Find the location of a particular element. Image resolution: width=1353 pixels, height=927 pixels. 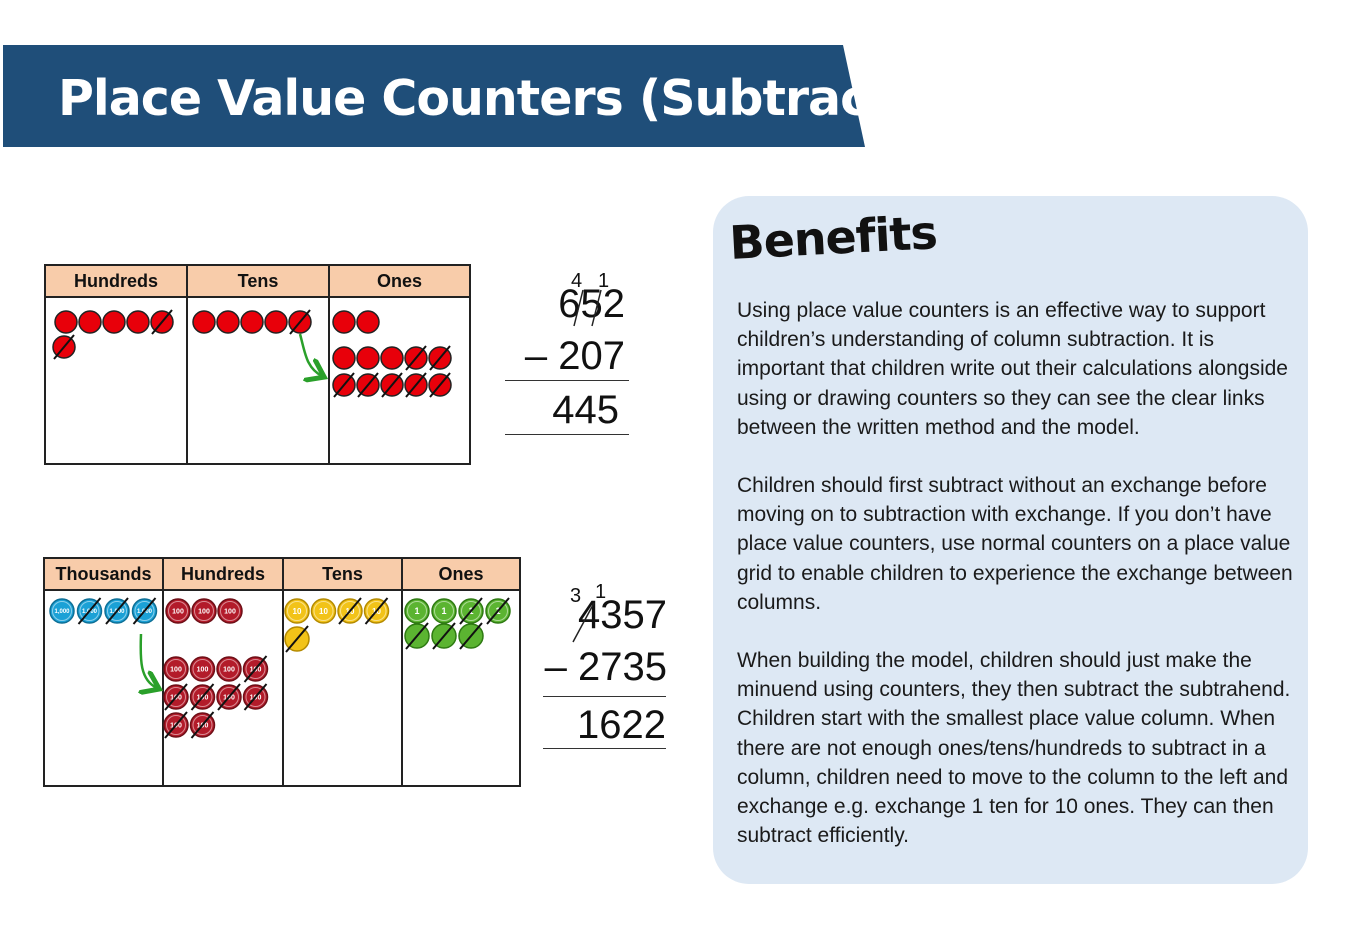

title-banner is located at coordinates (434, 96).